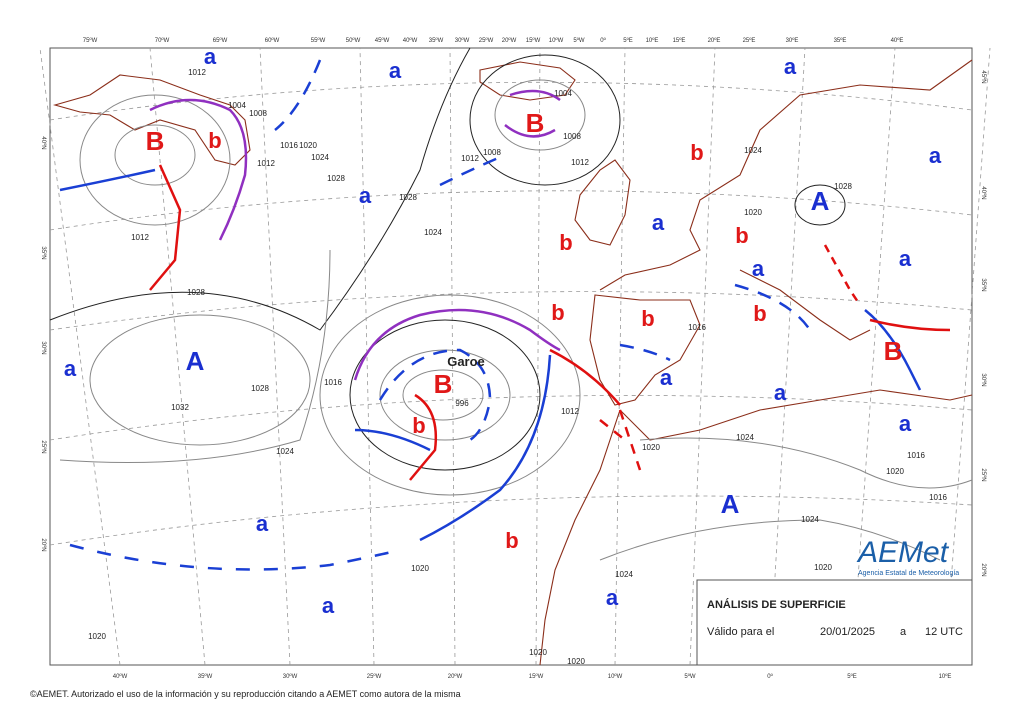 The image size is (1024, 717). What do you see at coordinates (457, 344) in the screenshot?
I see `occluded-front` at bounding box center [457, 344].